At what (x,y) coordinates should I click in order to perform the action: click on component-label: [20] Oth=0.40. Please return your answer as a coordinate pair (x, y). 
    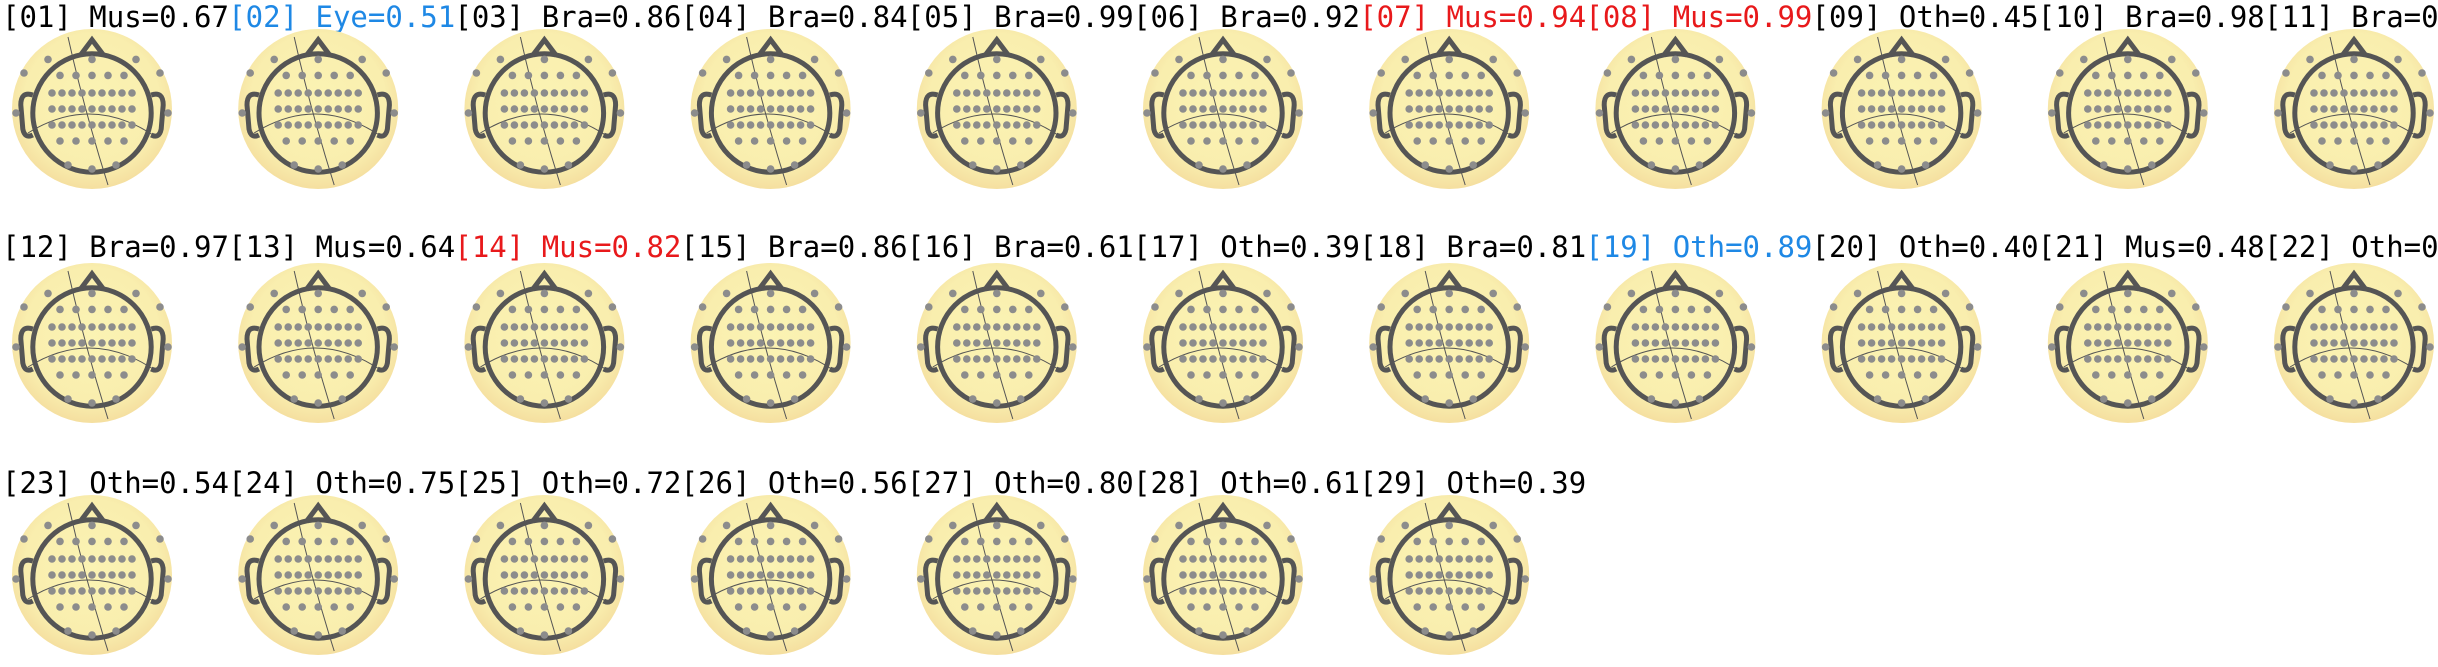
    Looking at the image, I should click on (1925, 247).